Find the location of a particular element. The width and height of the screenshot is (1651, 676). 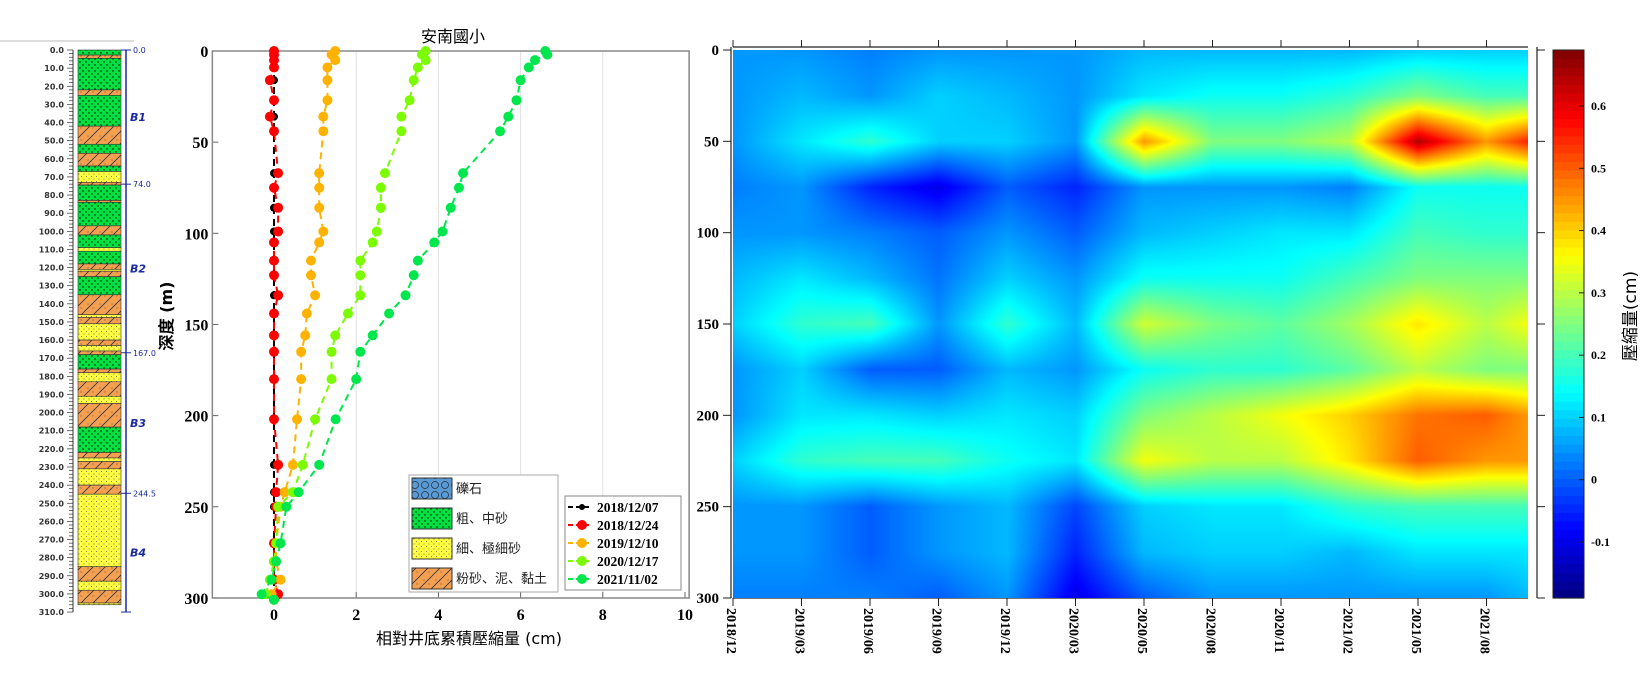

heatmap-y-label: 300 is located at coordinates (708, 599).